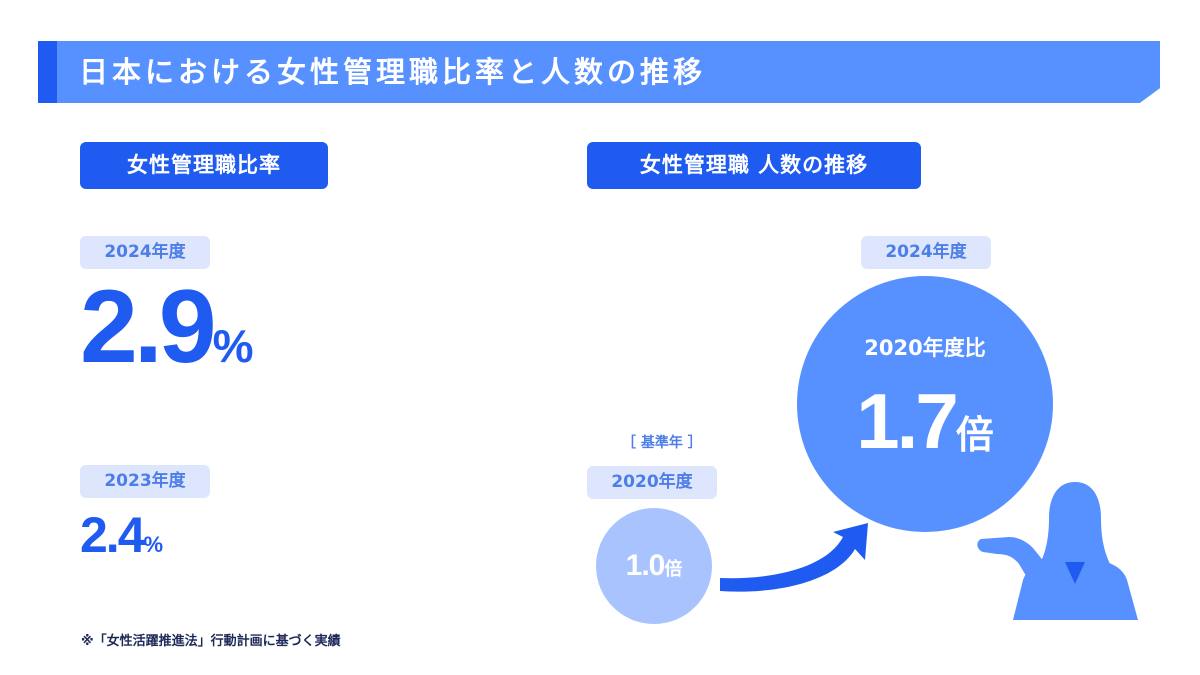 Image resolution: width=1200 pixels, height=675 pixels. Describe the element at coordinates (145, 252) in the screenshot. I see `year-2024-pill: 2024年度` at that location.